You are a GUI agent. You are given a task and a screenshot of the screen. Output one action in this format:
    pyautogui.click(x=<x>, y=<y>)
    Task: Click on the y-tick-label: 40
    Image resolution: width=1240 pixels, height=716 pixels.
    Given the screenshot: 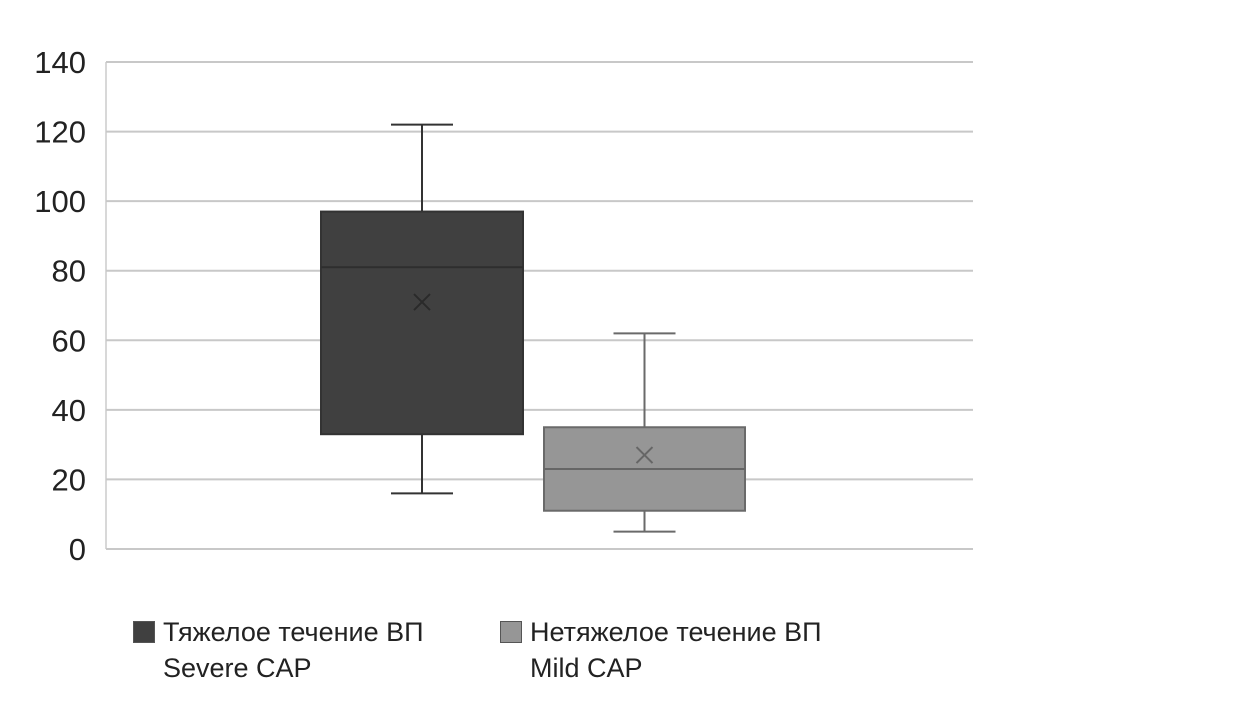 What is the action you would take?
    pyautogui.click(x=69, y=410)
    